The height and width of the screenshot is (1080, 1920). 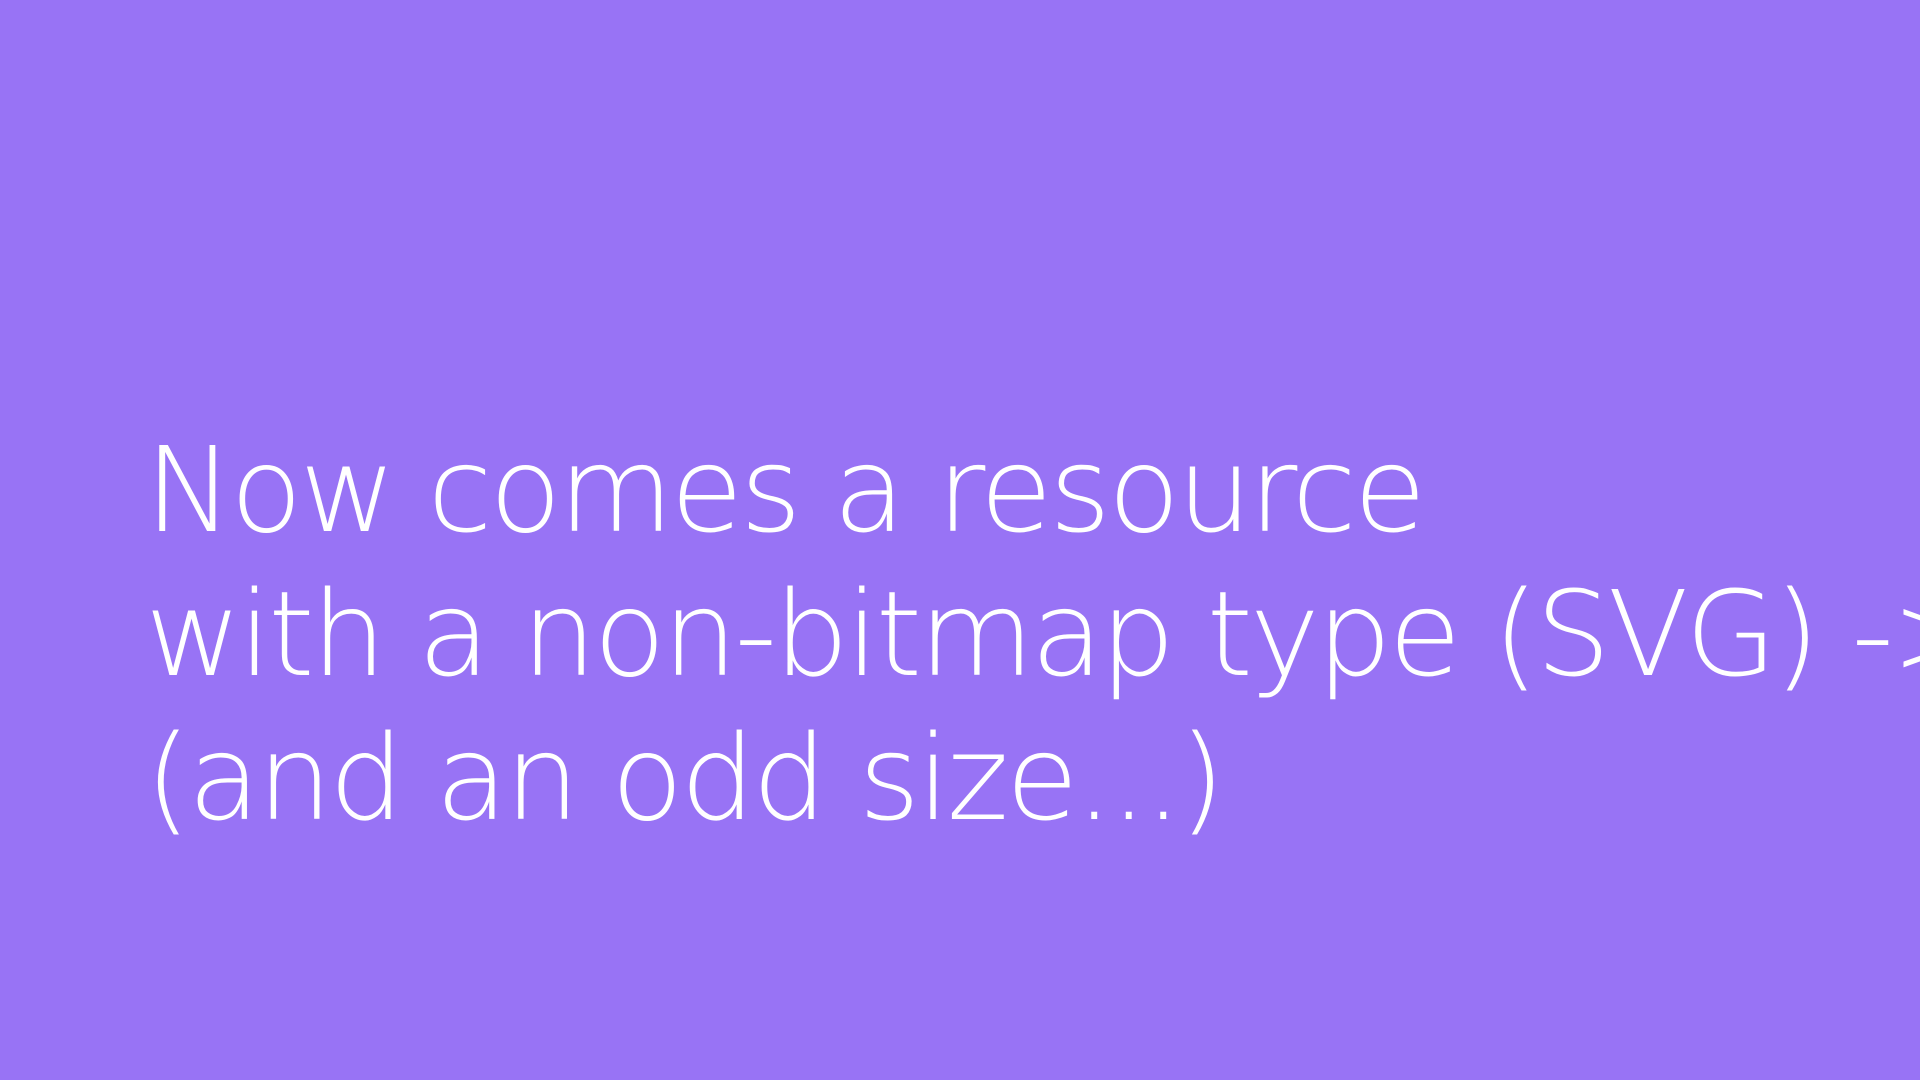 I want to click on slide-text-line-2: with a non-bitmap type (SVG) ->, so click(x=1032, y=634).